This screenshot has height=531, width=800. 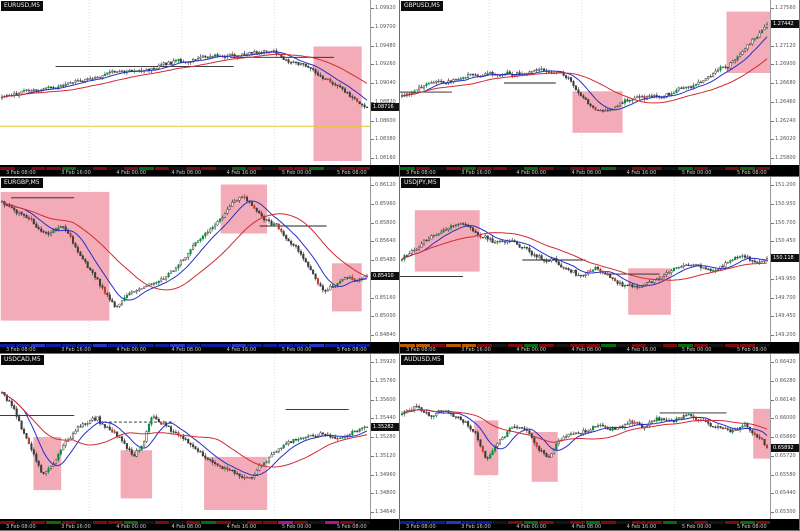 What do you see at coordinates (785, 101) in the screenshot?
I see `price-label: 1.26460` at bounding box center [785, 101].